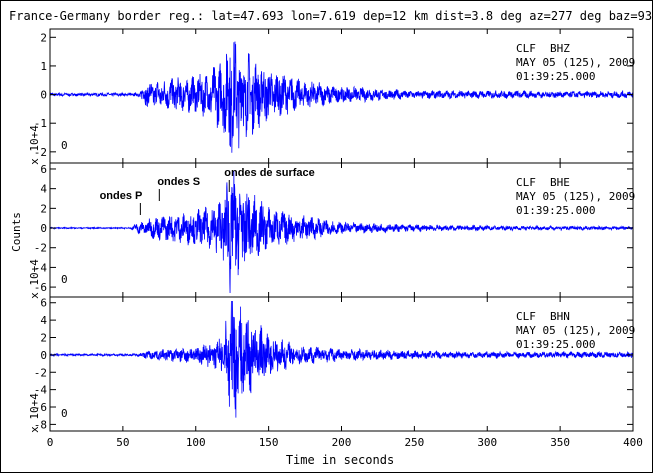  I want to click on x-tick-label: 400, so click(633, 442).